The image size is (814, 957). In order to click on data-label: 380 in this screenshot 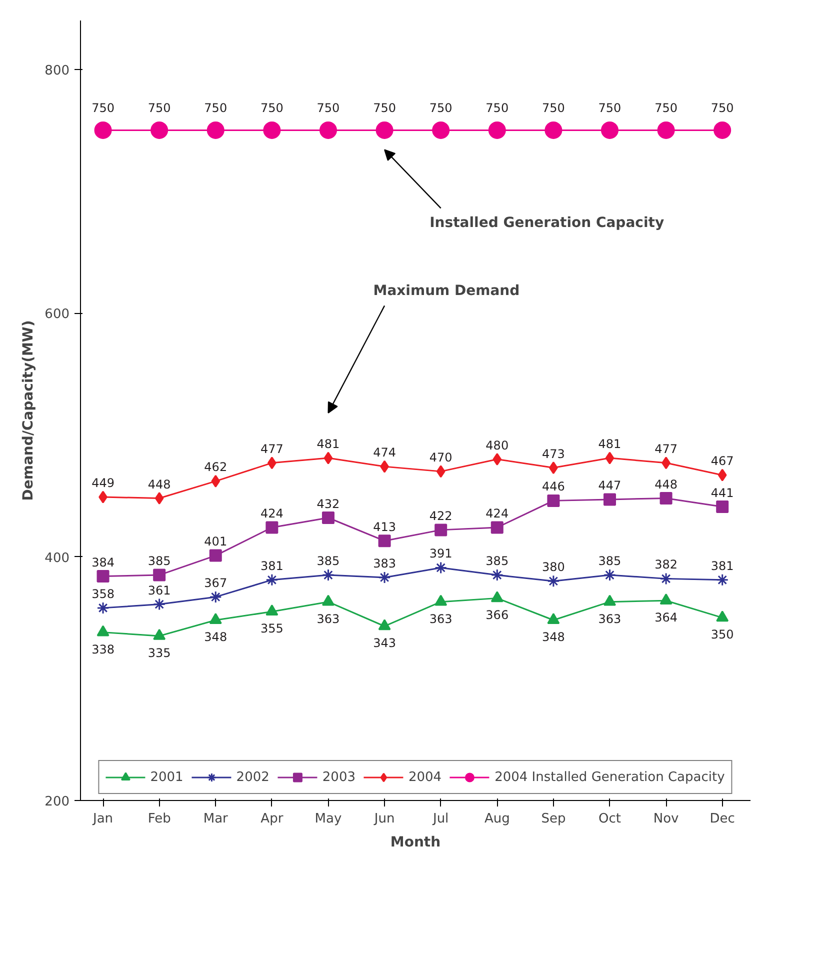, I will do `click(553, 567)`.